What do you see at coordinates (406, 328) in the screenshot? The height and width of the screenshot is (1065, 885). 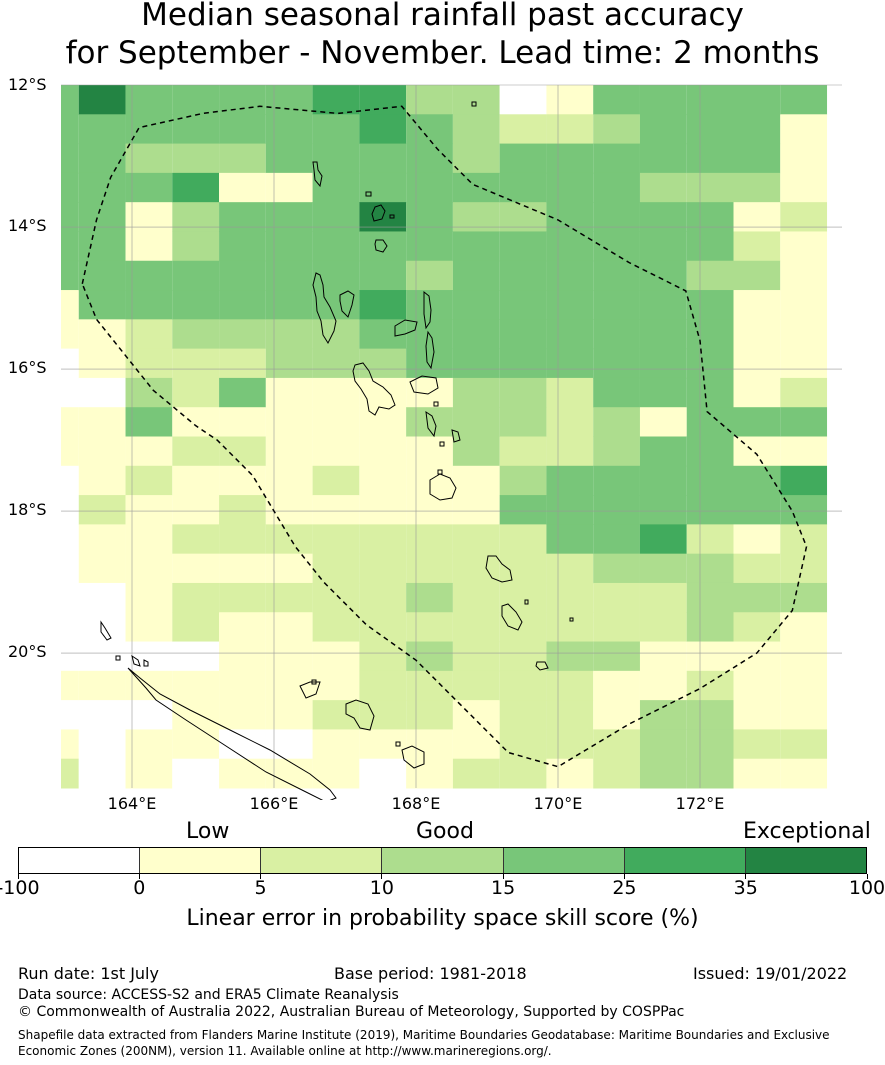 I see `island-ambae` at bounding box center [406, 328].